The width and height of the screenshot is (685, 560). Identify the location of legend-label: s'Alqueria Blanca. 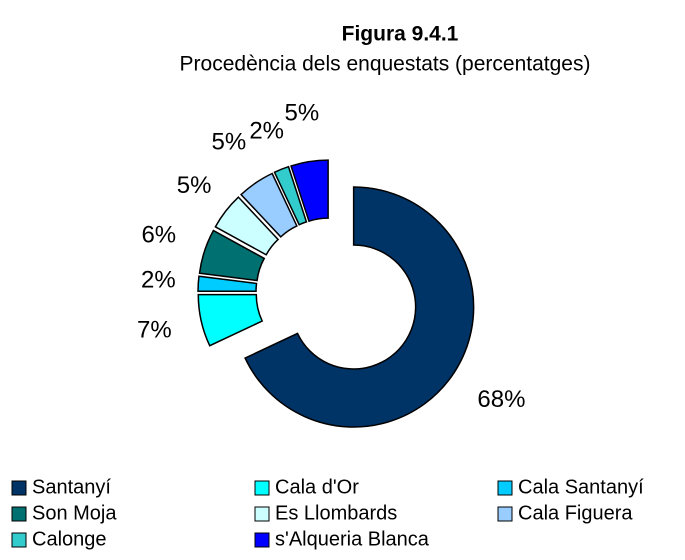
(352, 539).